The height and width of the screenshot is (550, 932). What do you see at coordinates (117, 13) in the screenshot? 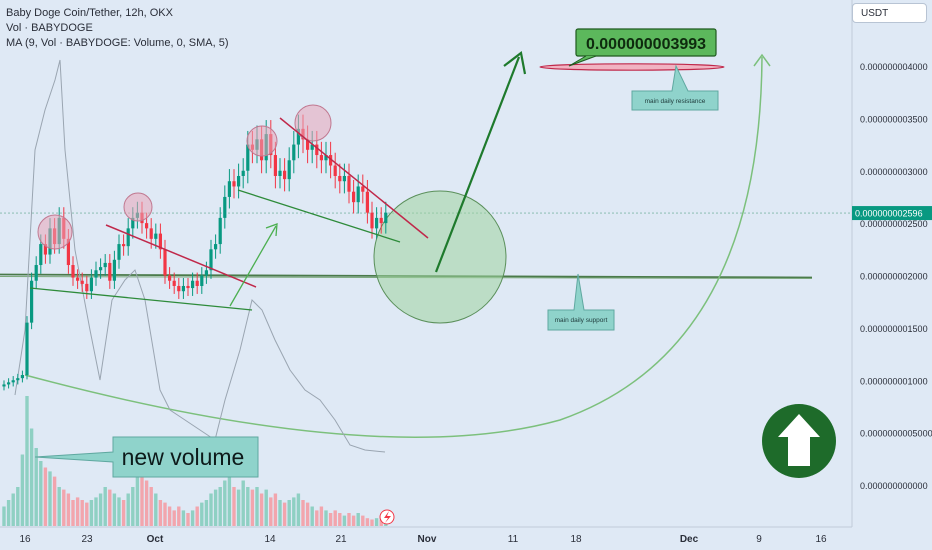
I see `symbol-title: Baby Doge Coin/Tether, 12h, OKX` at bounding box center [117, 13].